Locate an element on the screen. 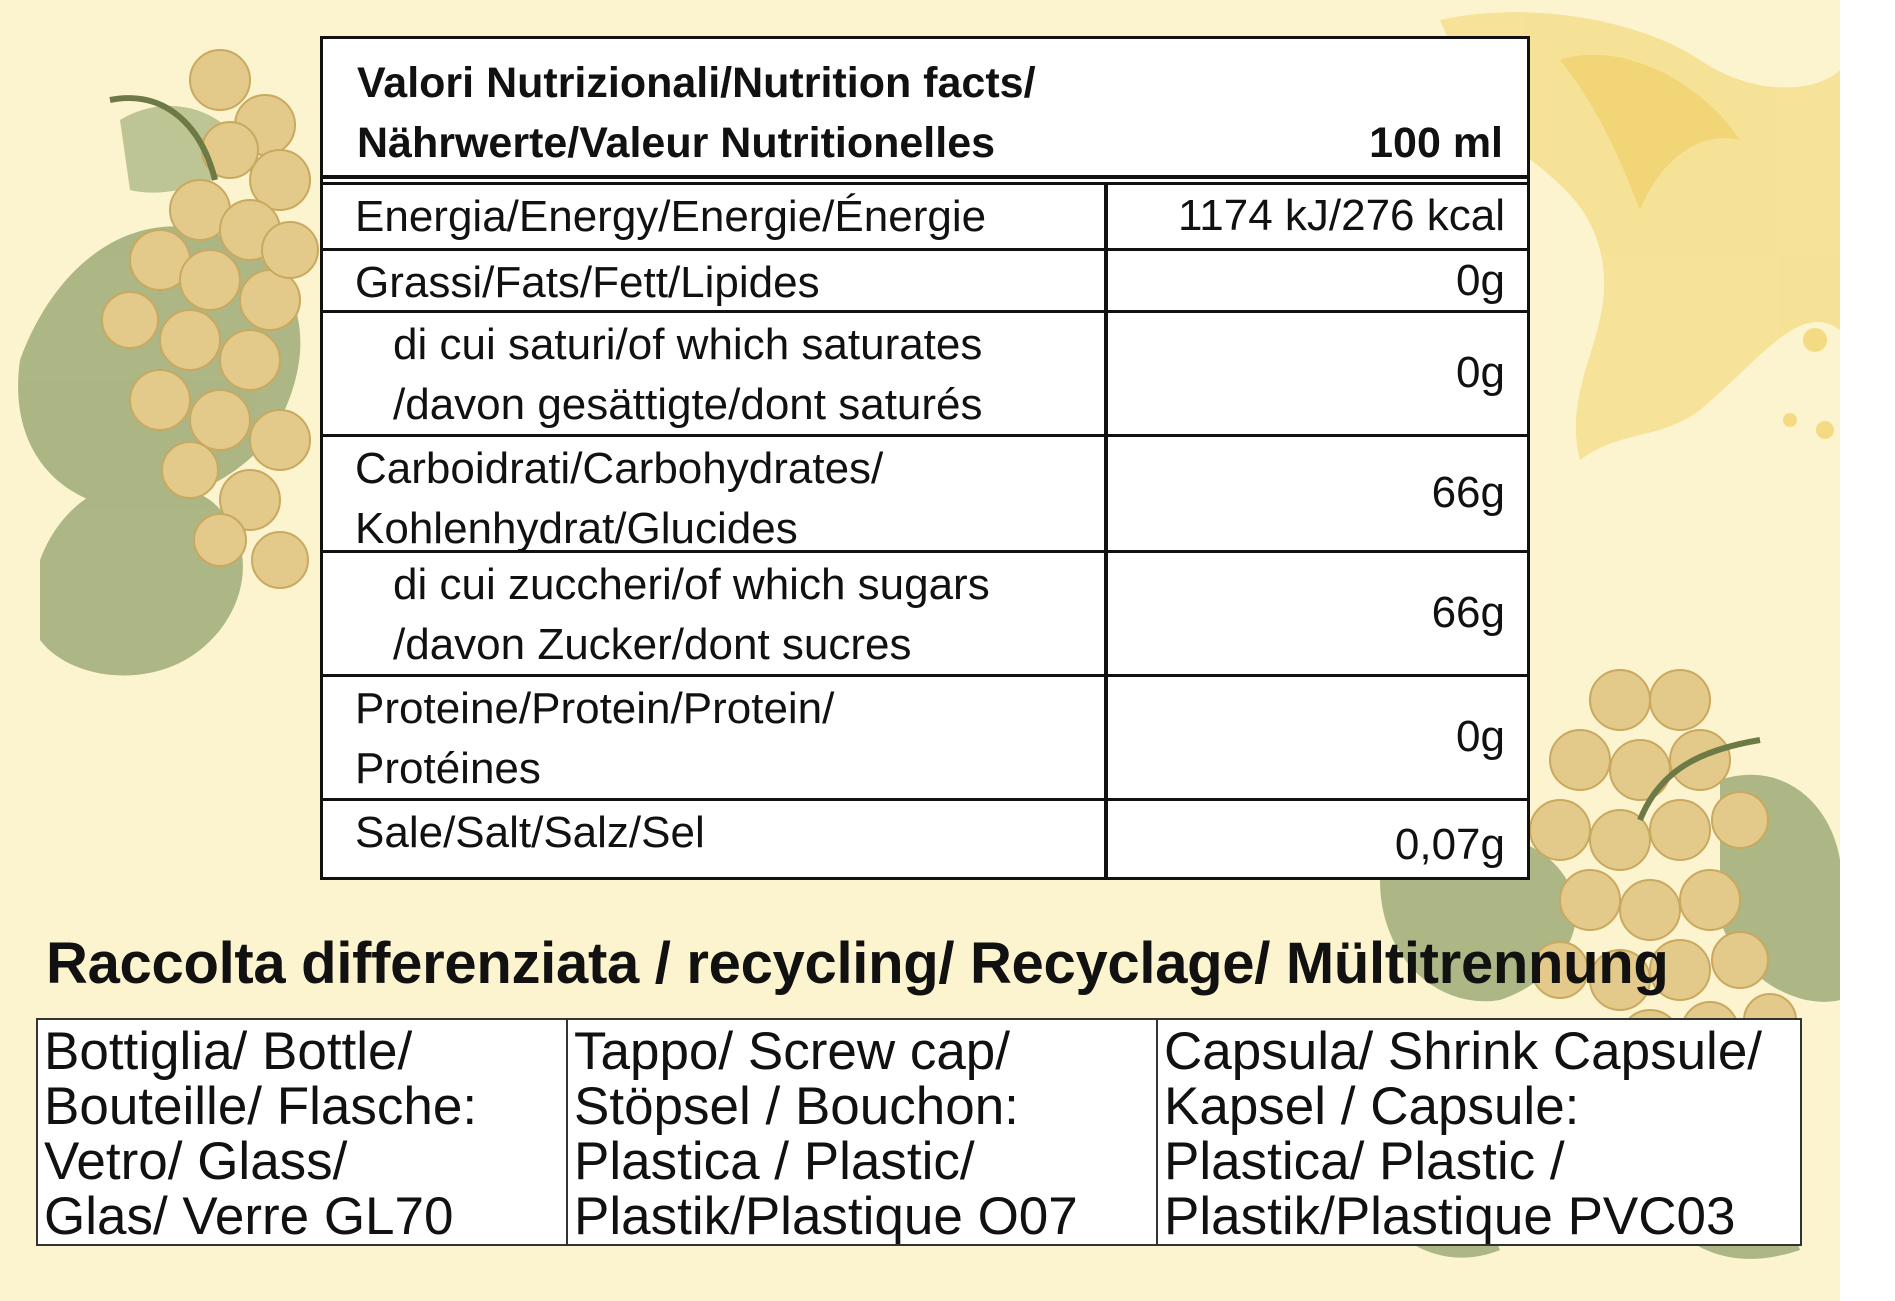  nutrient-name-line: Energia/Energy/Energie/Énergie is located at coordinates (671, 216).